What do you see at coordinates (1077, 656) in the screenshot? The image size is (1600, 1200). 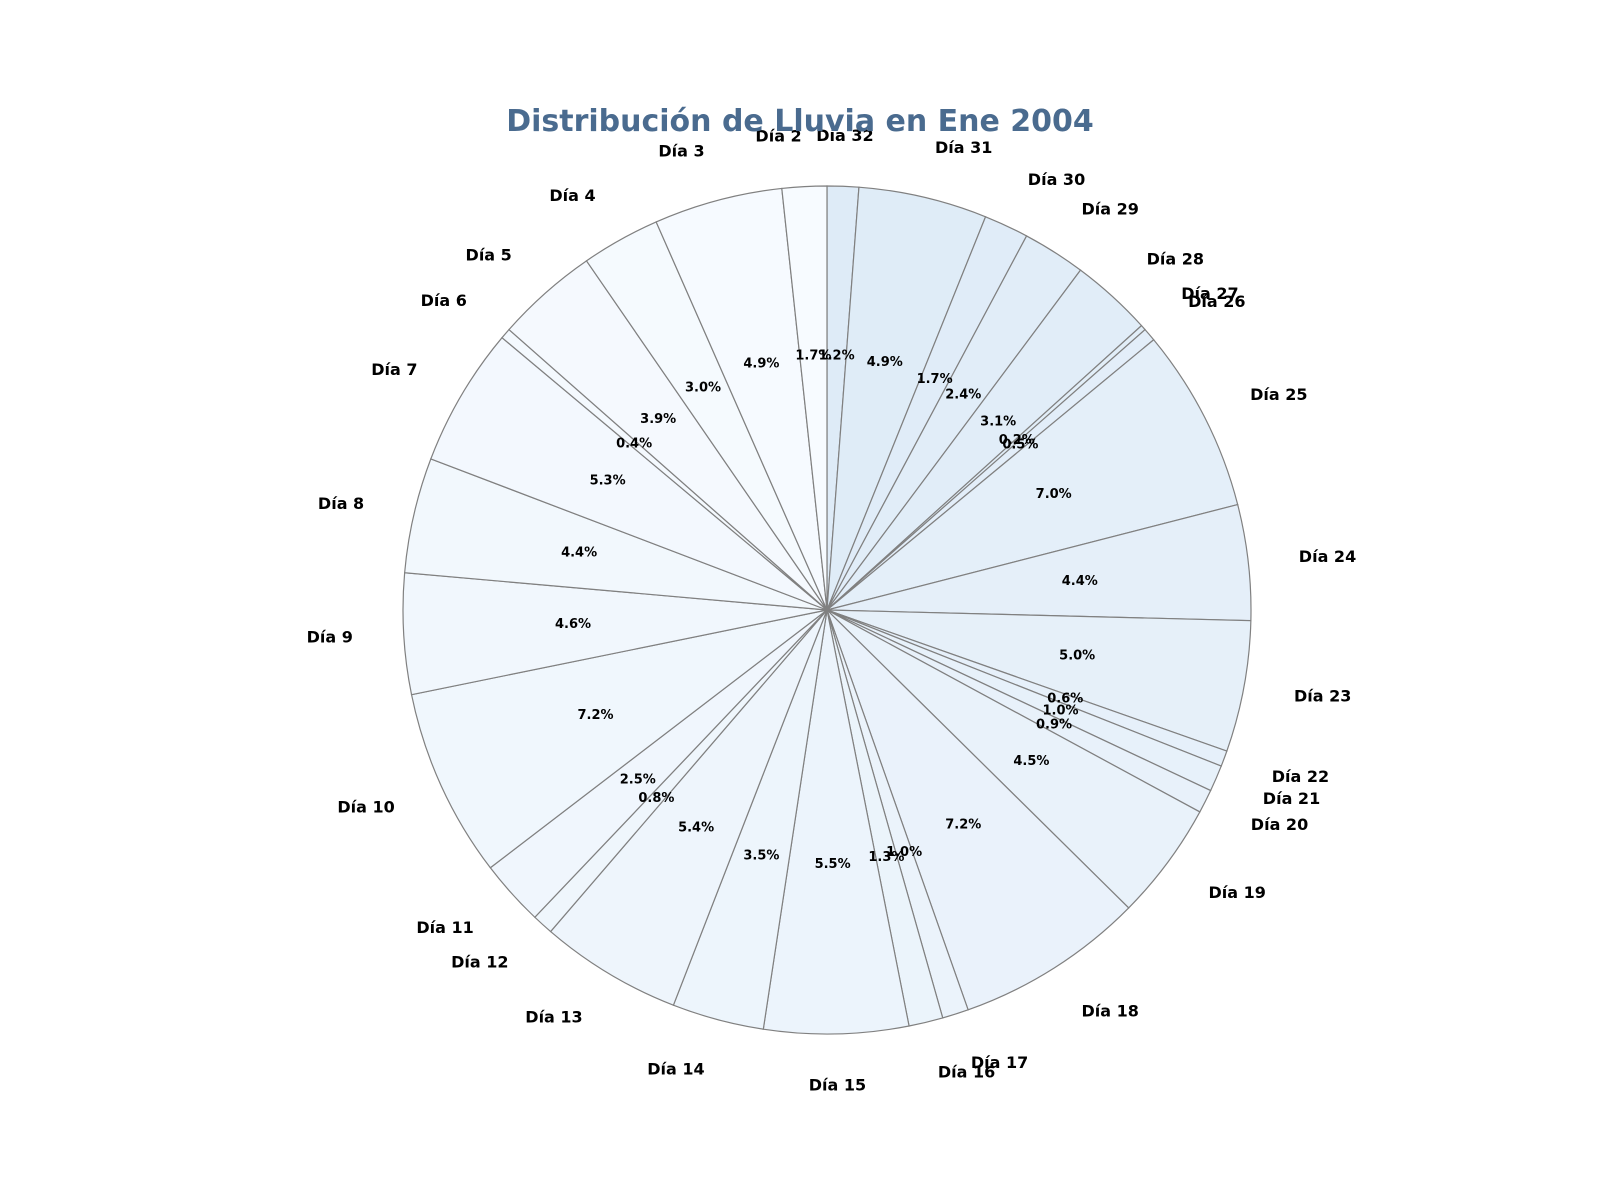 I see `percent-label-d-a-23: 5.0%` at bounding box center [1077, 656].